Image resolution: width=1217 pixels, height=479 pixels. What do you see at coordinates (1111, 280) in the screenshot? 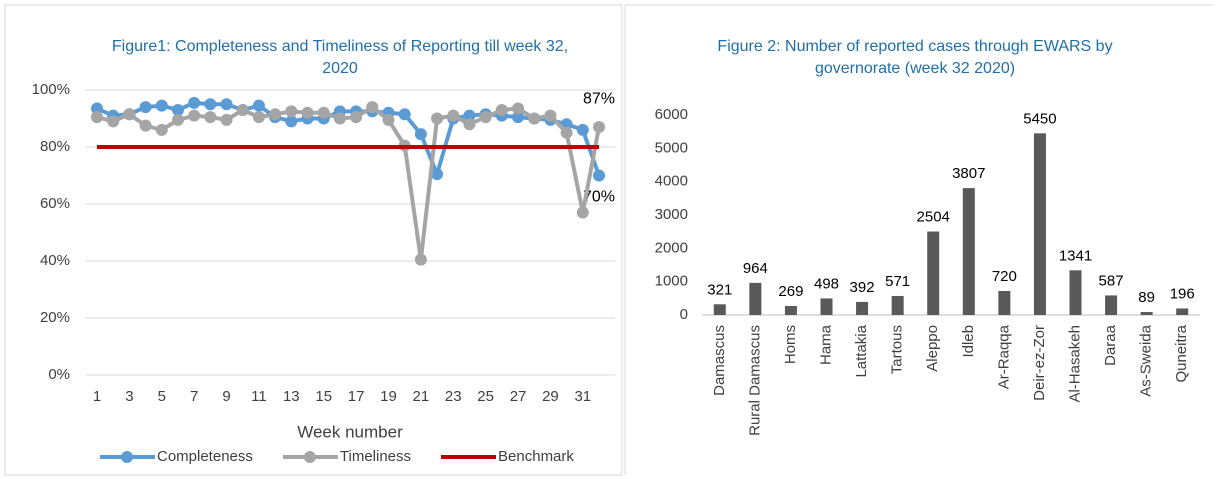
I see `data-label: 587` at bounding box center [1111, 280].